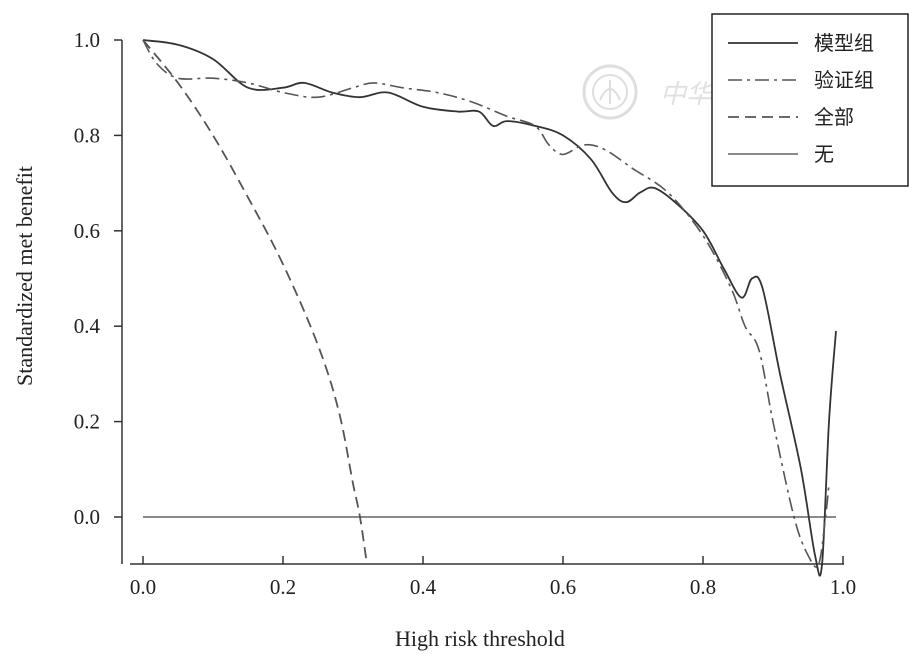  Describe the element at coordinates (283, 587) in the screenshot. I see `x-tick-label: 0.2` at that location.